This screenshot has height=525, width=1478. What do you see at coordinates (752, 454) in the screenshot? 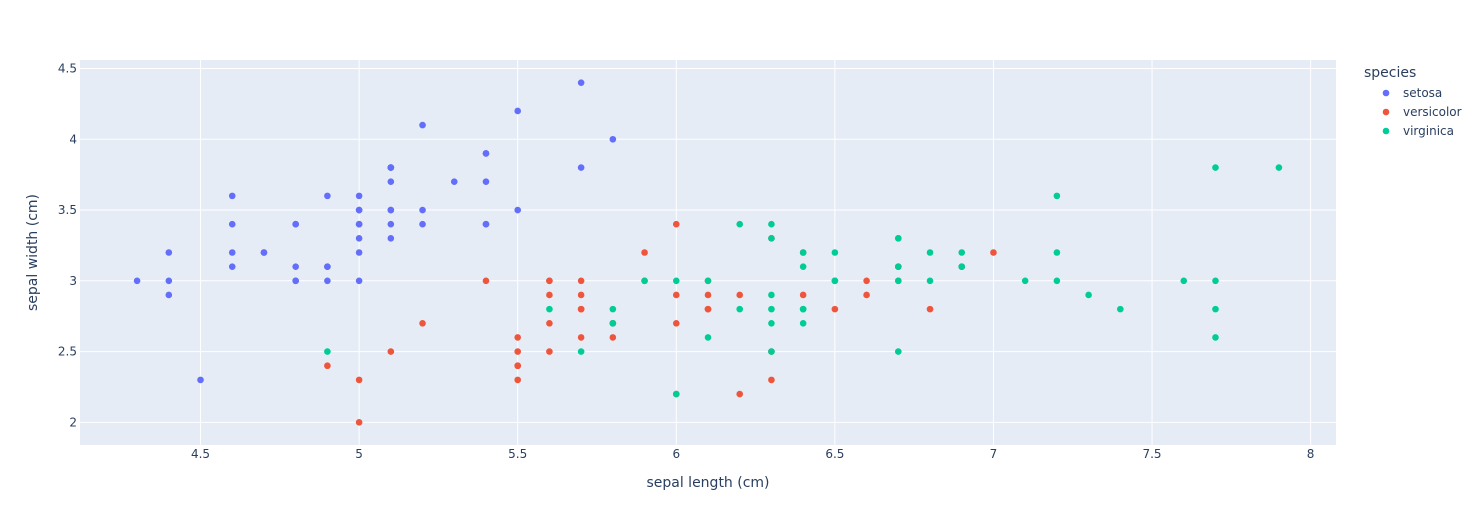
I see `x-tick-labels: 4.5 5 5.5 6 6.5 7 7.5 8` at bounding box center [752, 454].